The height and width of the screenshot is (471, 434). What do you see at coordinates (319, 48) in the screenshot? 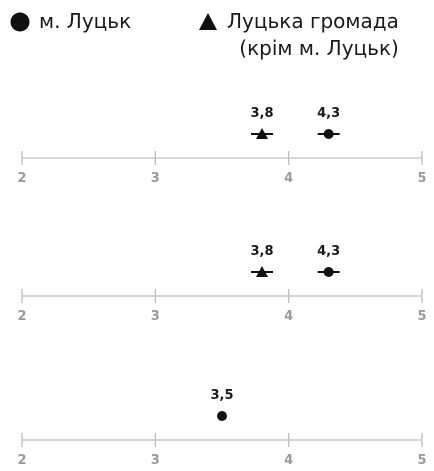
I see `legend-label-hromada-line2: (крім м. Луцьк)` at bounding box center [319, 48].